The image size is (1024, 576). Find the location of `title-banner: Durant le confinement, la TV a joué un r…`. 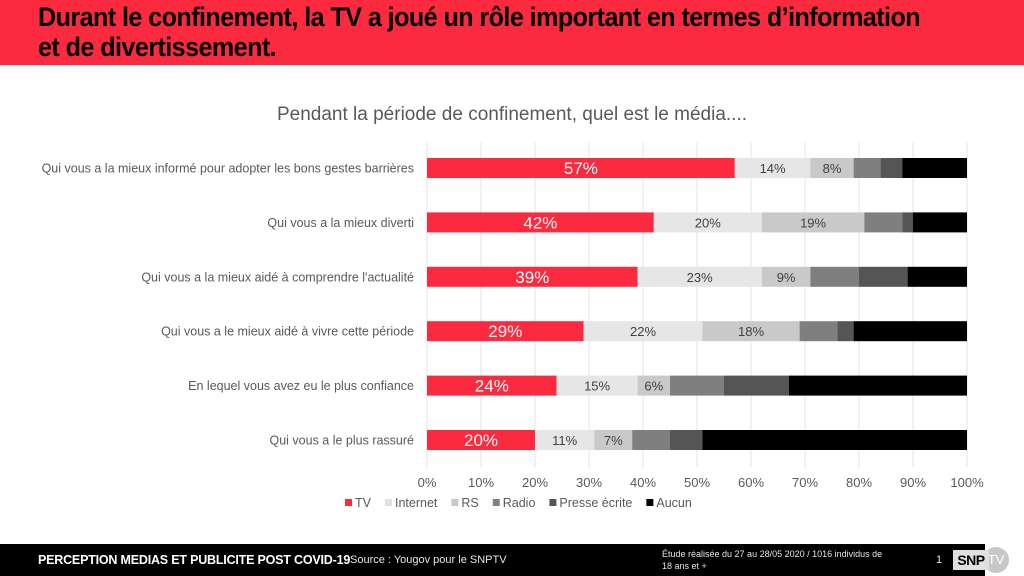

title-banner: Durant le confinement, la TV a joué un r… is located at coordinates (512, 32).